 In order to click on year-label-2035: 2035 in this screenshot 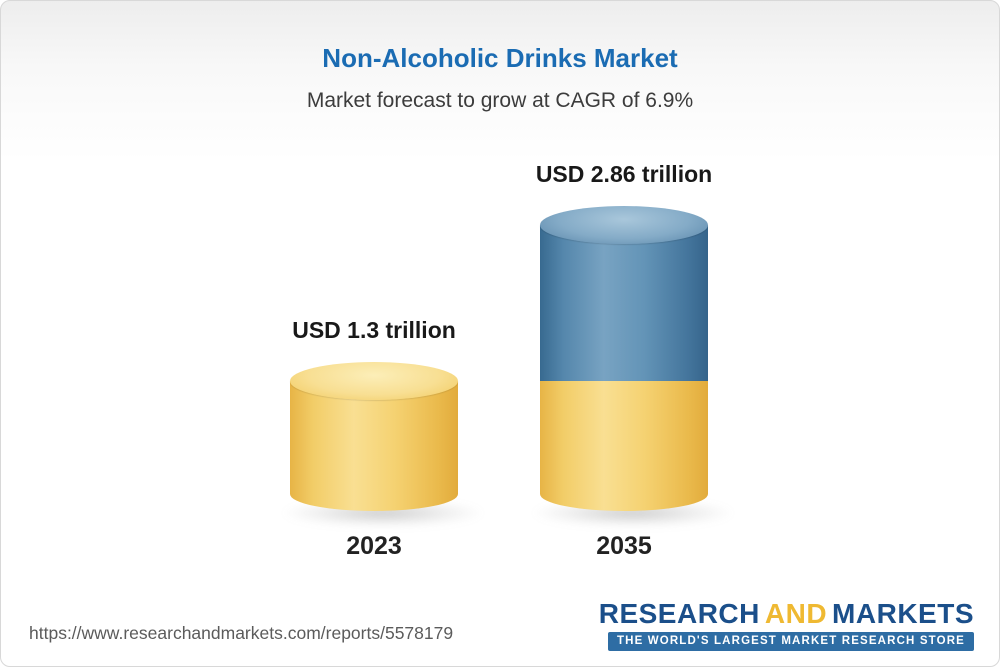, I will do `click(624, 546)`.